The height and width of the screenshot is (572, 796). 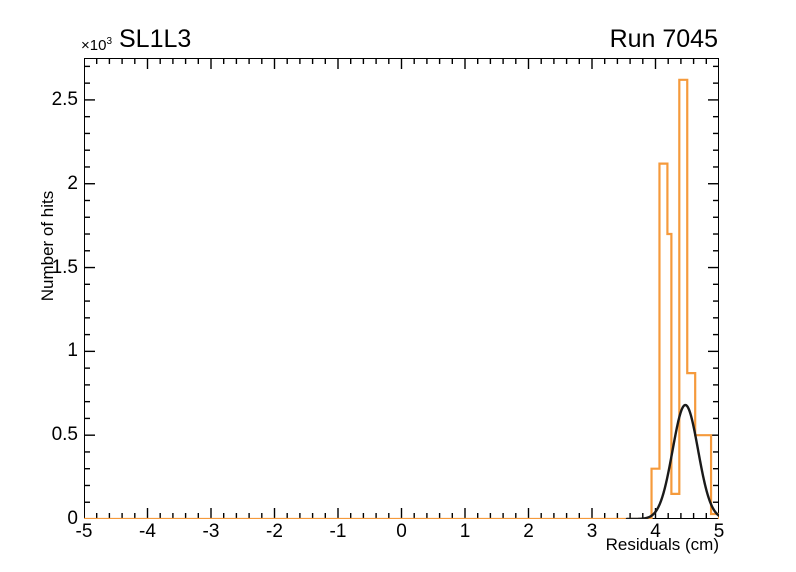 What do you see at coordinates (64, 99) in the screenshot?
I see `y-tick-label: 2.5` at bounding box center [64, 99].